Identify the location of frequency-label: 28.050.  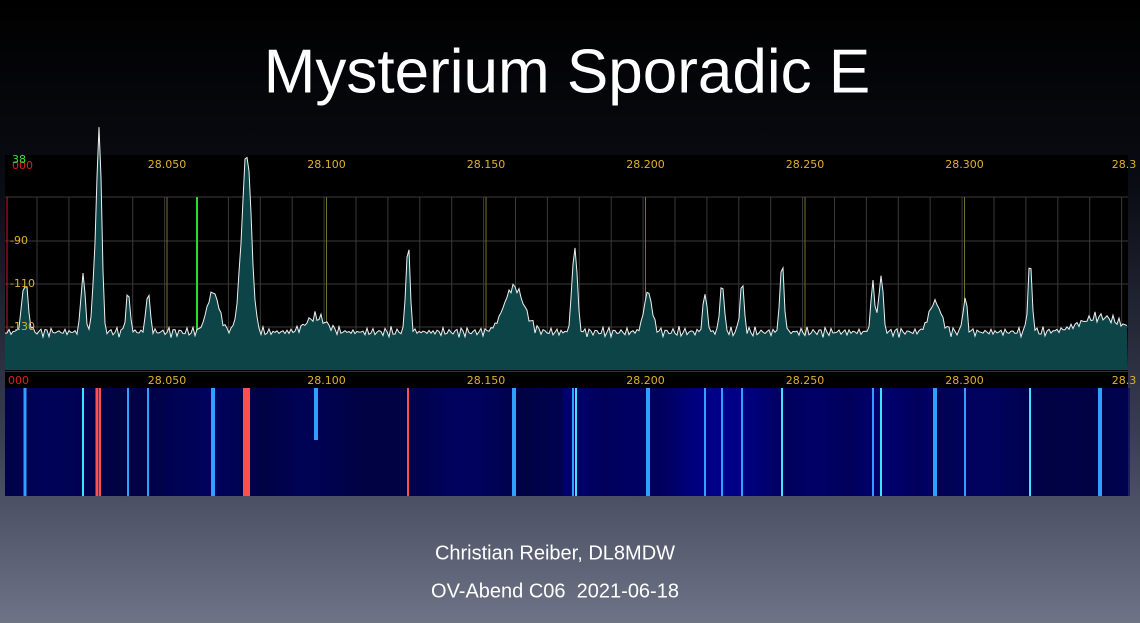
(167, 164).